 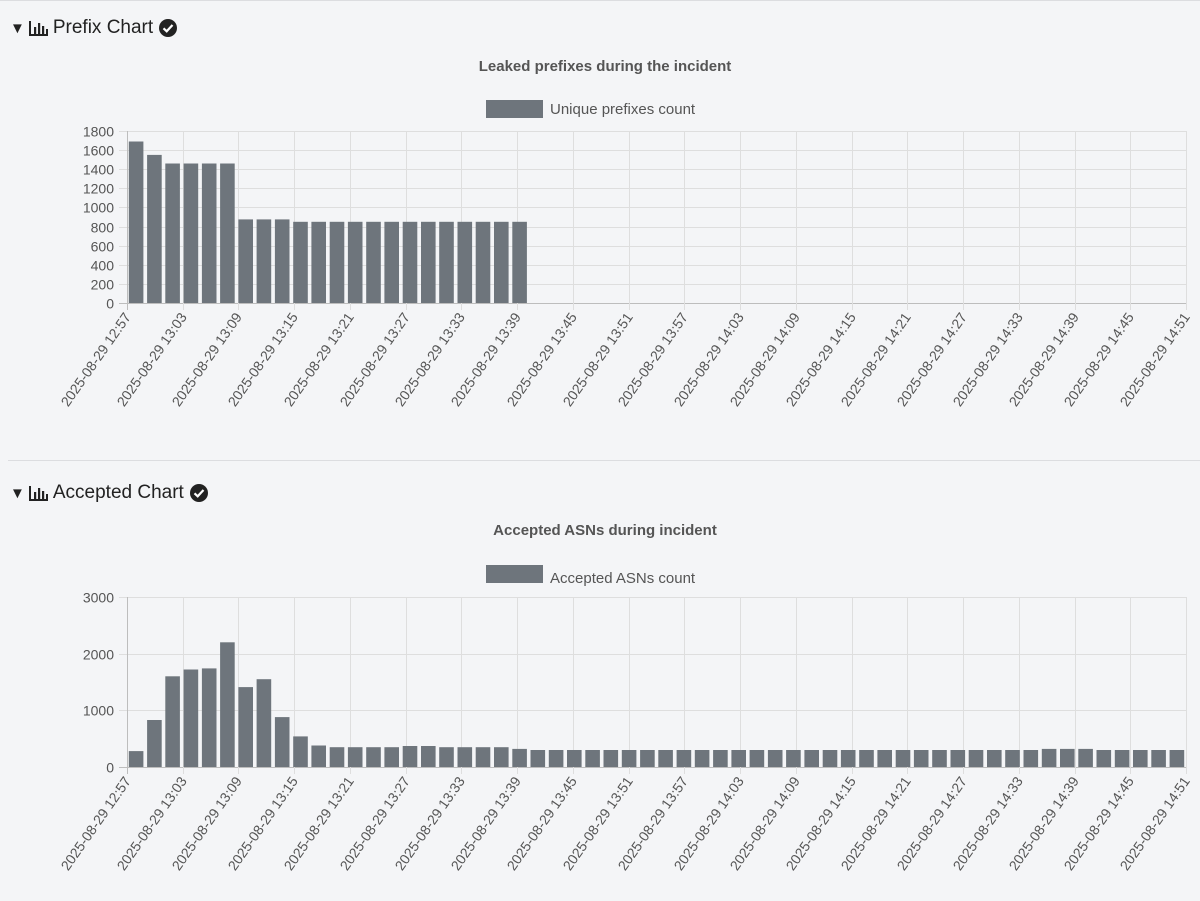 What do you see at coordinates (623, 578) in the screenshot?
I see `legend-label: Accepted ASNs count` at bounding box center [623, 578].